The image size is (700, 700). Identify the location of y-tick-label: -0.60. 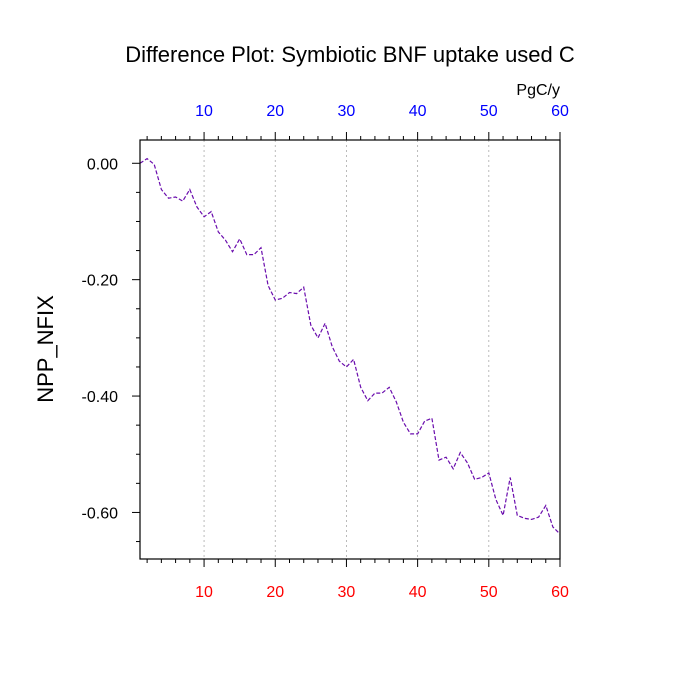
(100, 513).